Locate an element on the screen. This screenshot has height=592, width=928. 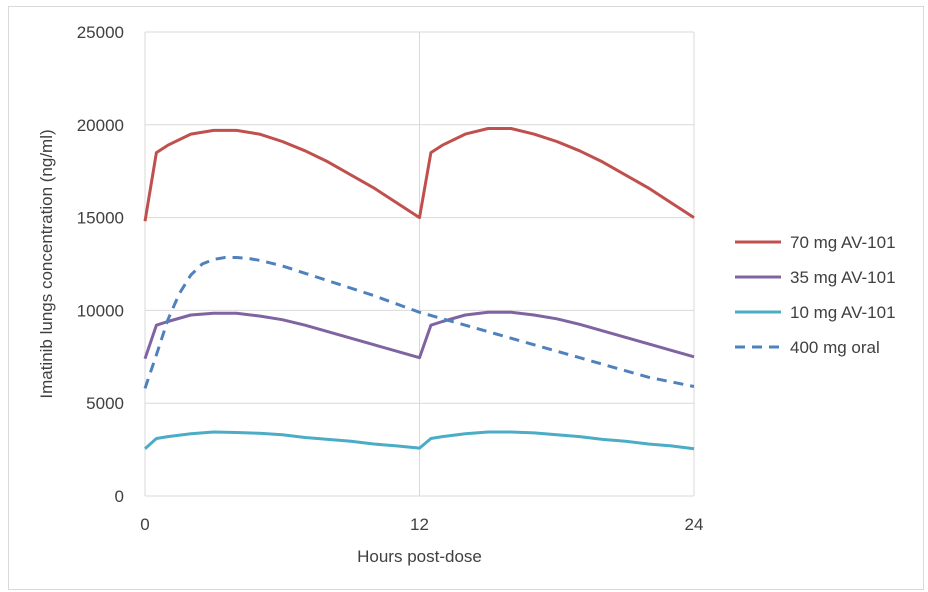
y-axis-title: Imatinib lungs concentration (ng/ml) is located at coordinates (46, 263).